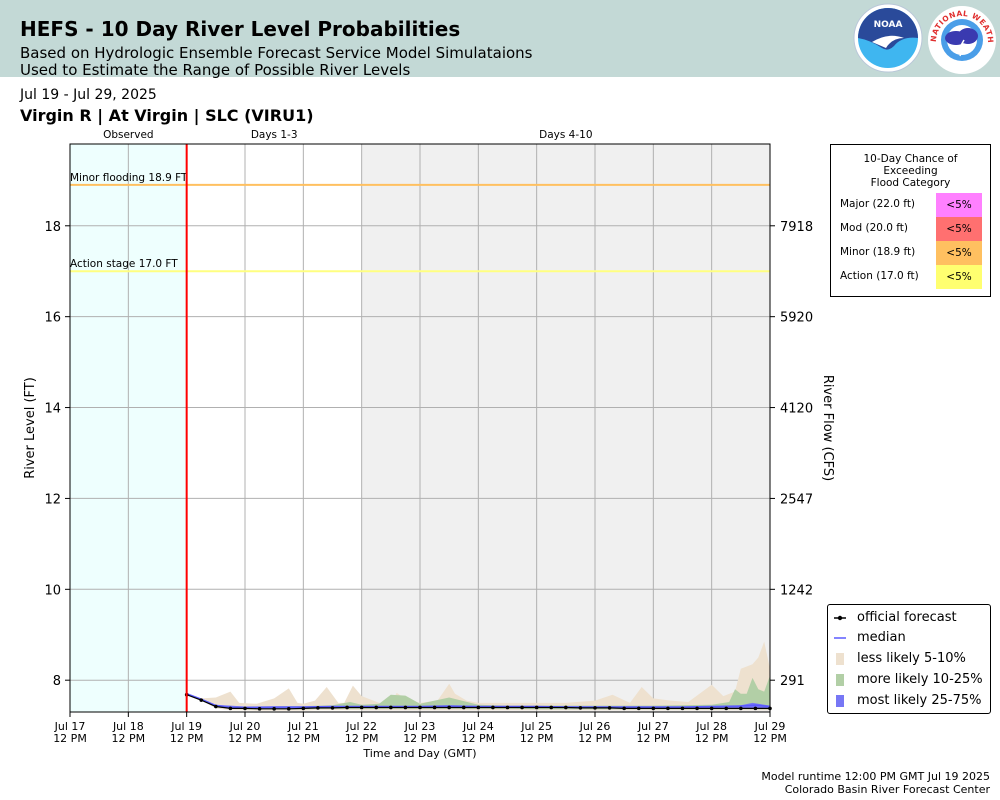  Describe the element at coordinates (274, 135) in the screenshot. I see `period-label-1: Days 1-3` at that location.